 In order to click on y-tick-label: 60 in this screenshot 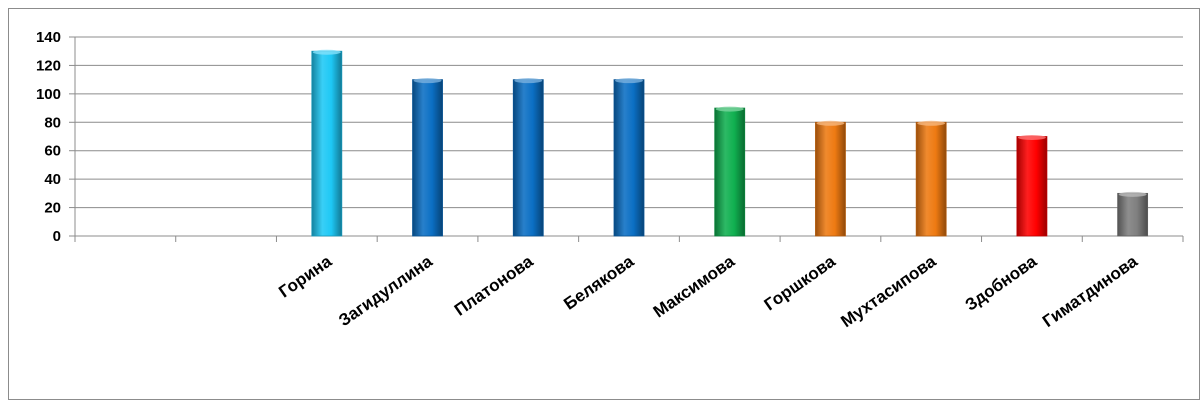, I will do `click(52, 151)`.